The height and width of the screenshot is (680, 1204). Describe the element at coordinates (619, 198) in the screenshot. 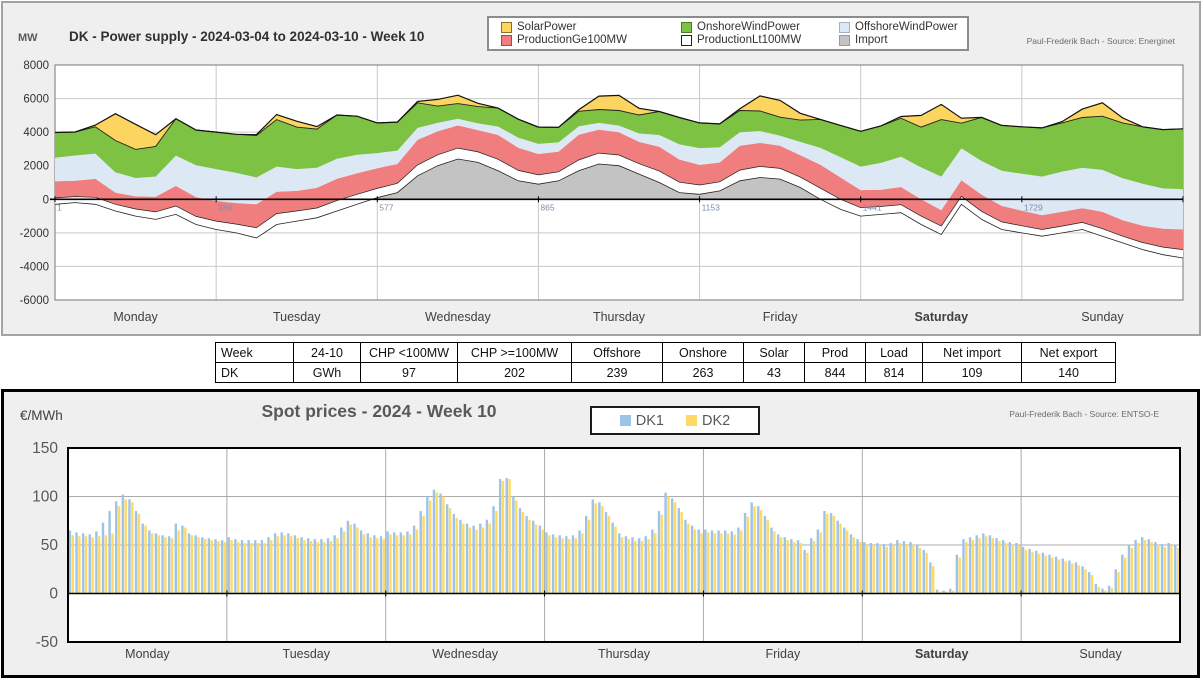

I see `boundary-line-ProductionLt100MW` at that location.